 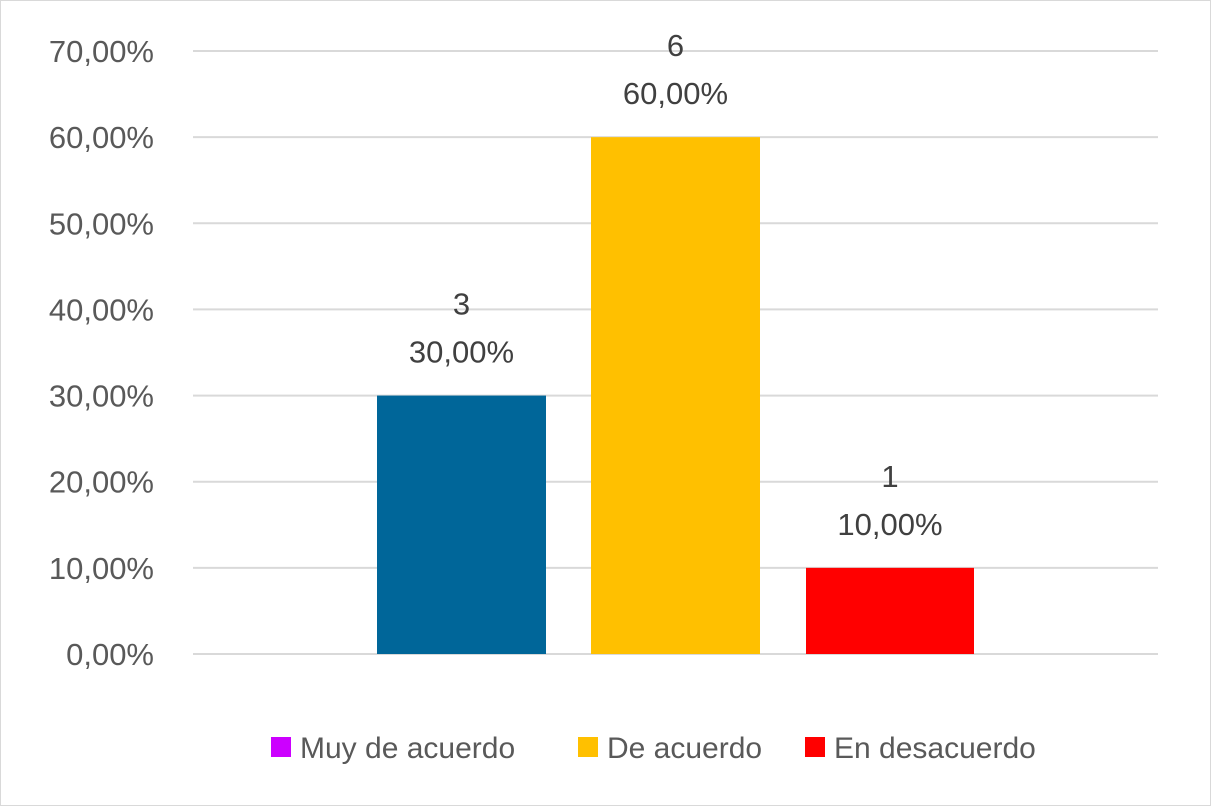 I want to click on data-label-percent: 10,00%, so click(x=889, y=524).